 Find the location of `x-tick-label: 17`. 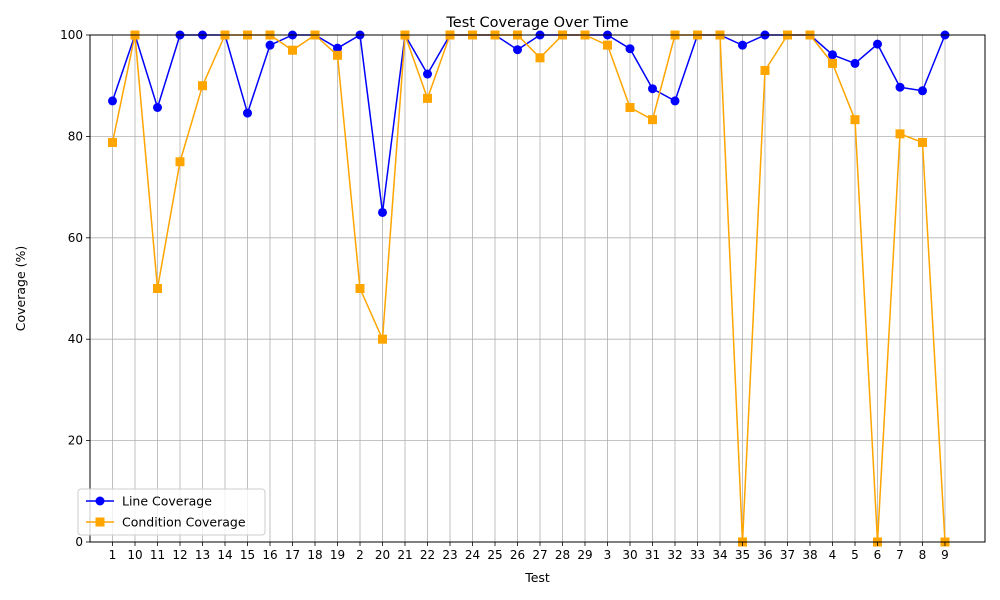

x-tick-label: 17 is located at coordinates (292, 555).